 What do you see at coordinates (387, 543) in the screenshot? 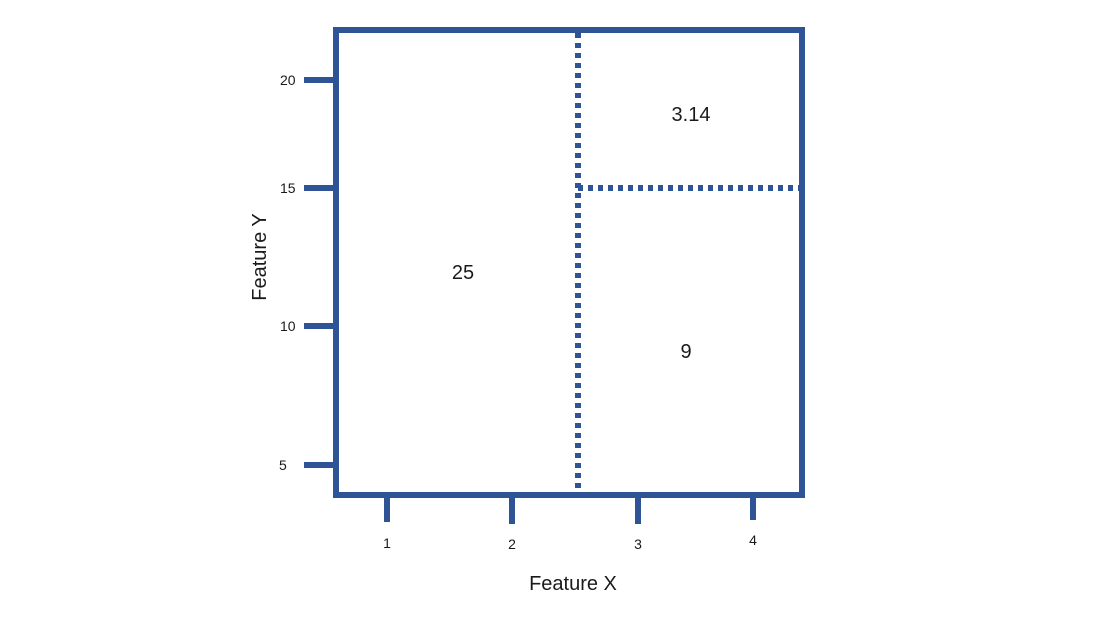
I see `x-tick-label-1: 1` at bounding box center [387, 543].